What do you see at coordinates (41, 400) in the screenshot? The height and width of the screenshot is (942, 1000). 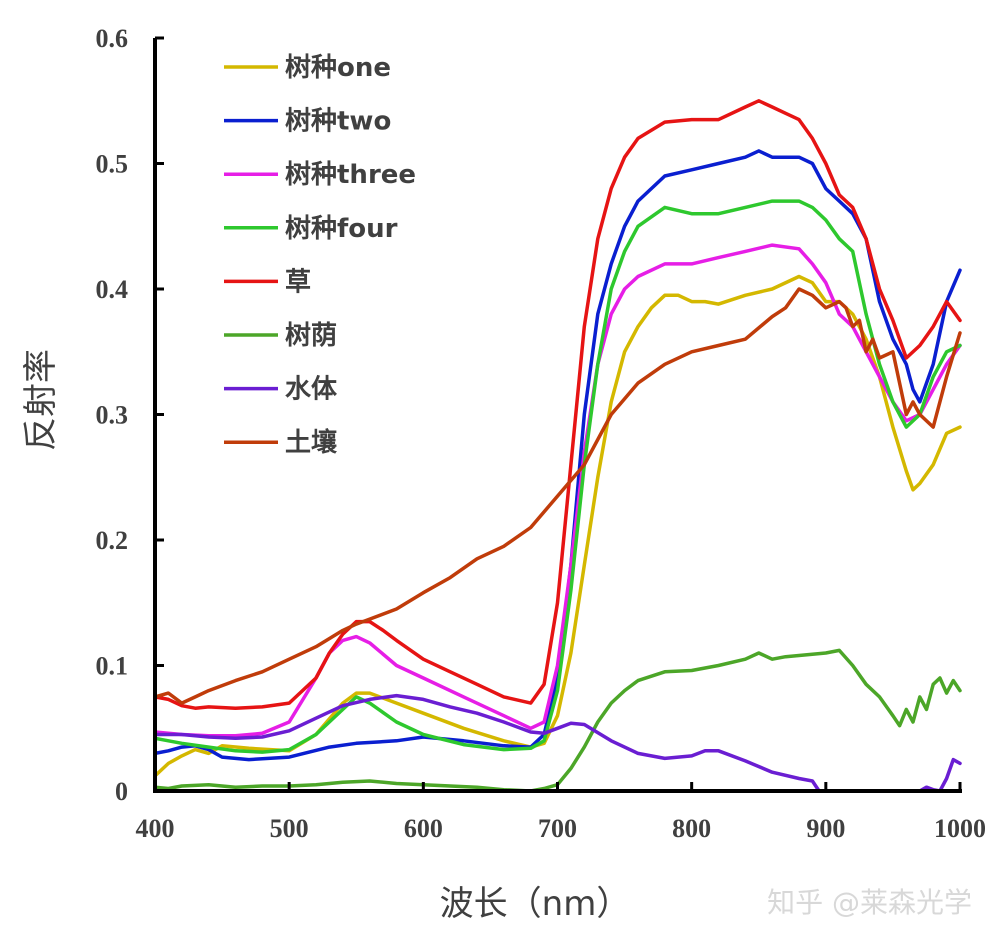 I see `y-axis-title: 反射率` at bounding box center [41, 400].